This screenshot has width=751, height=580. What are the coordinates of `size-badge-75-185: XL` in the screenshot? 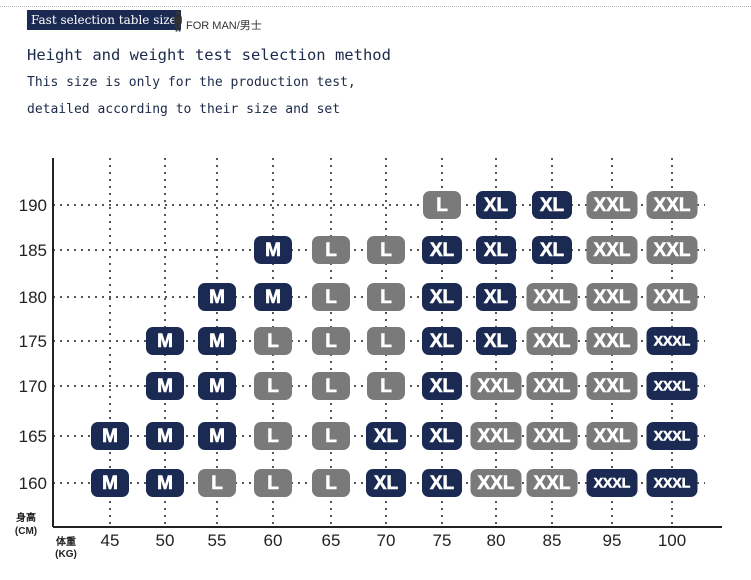 It's located at (442, 250).